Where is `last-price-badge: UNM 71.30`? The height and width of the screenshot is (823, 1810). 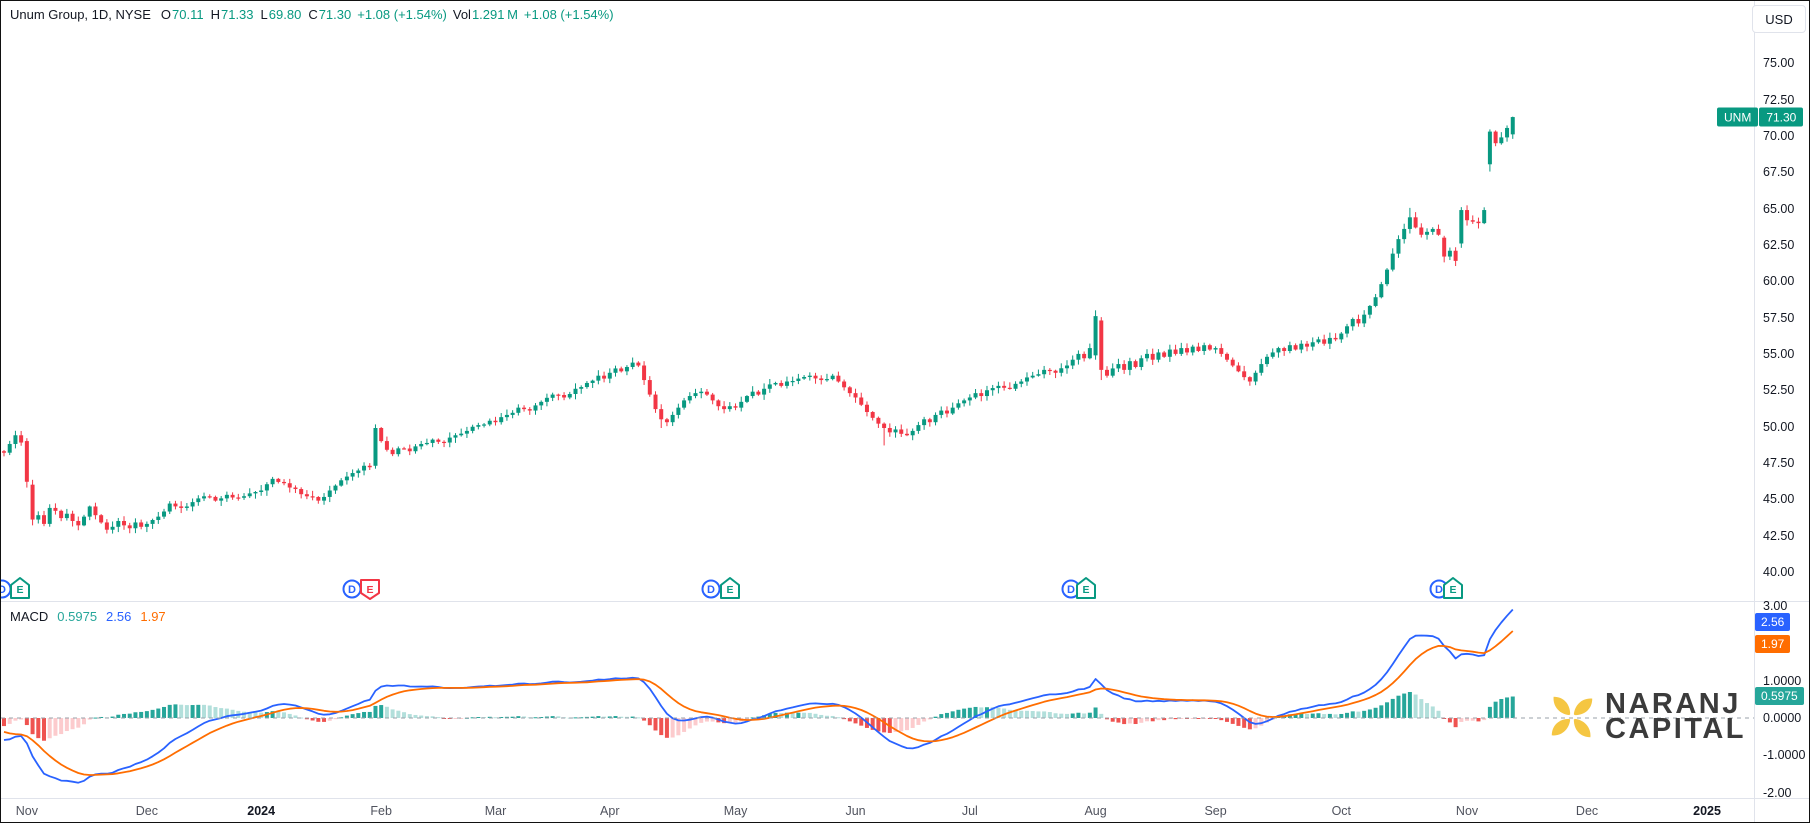
last-price-badge: UNM 71.30 is located at coordinates (1760, 117).